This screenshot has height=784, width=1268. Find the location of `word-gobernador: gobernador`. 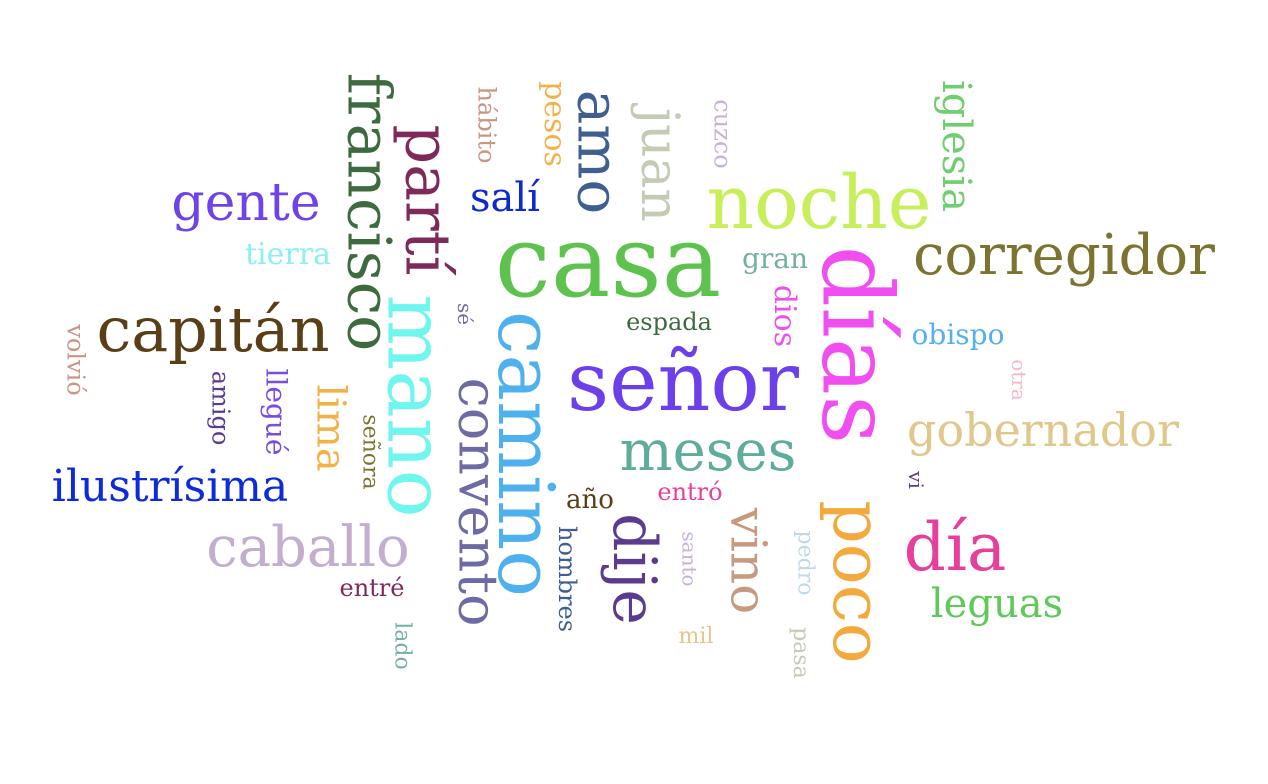

word-gobernador: gobernador is located at coordinates (1043, 430).